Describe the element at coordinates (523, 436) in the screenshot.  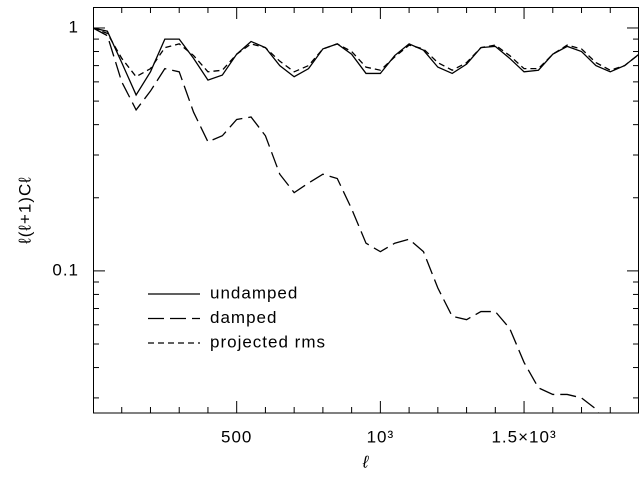
I see `x-tick-label: 1.5×10³` at that location.